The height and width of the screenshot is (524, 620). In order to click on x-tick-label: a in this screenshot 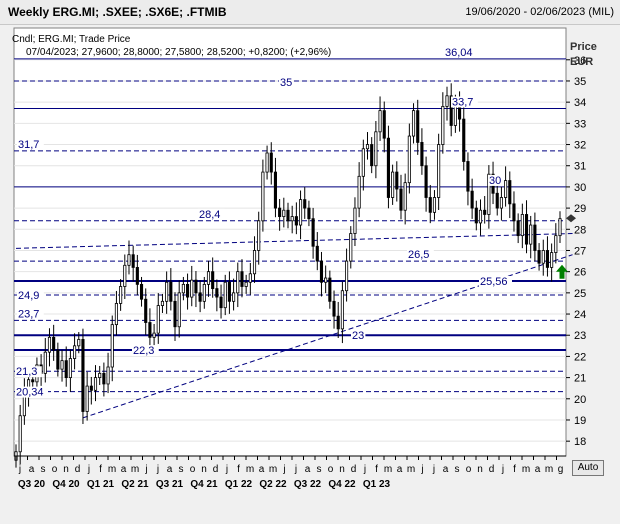, I will do `click(262, 469)`.